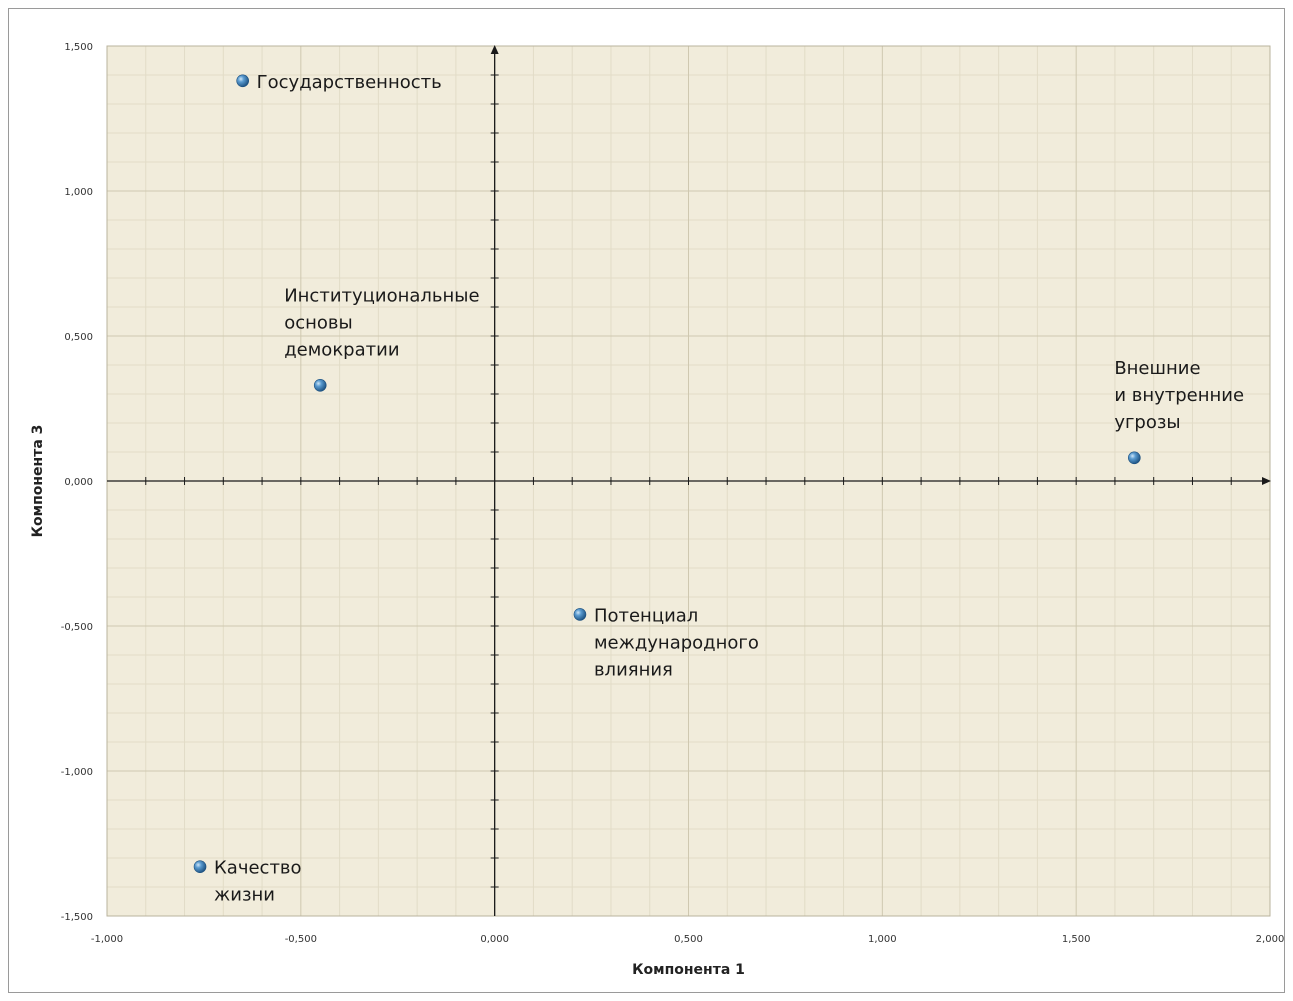  I want to click on y-tick-label: -0,500, so click(77, 627).